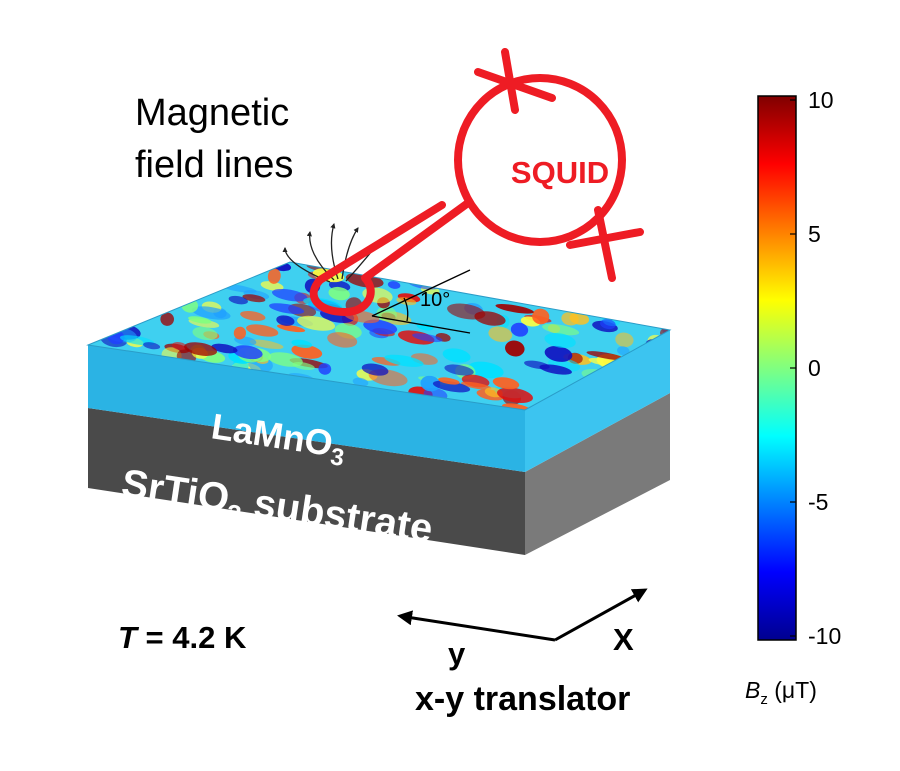 This screenshot has width=900, height=771. Describe the element at coordinates (390, 257) in the screenshot. I see `squid-pickup-coil` at that location.